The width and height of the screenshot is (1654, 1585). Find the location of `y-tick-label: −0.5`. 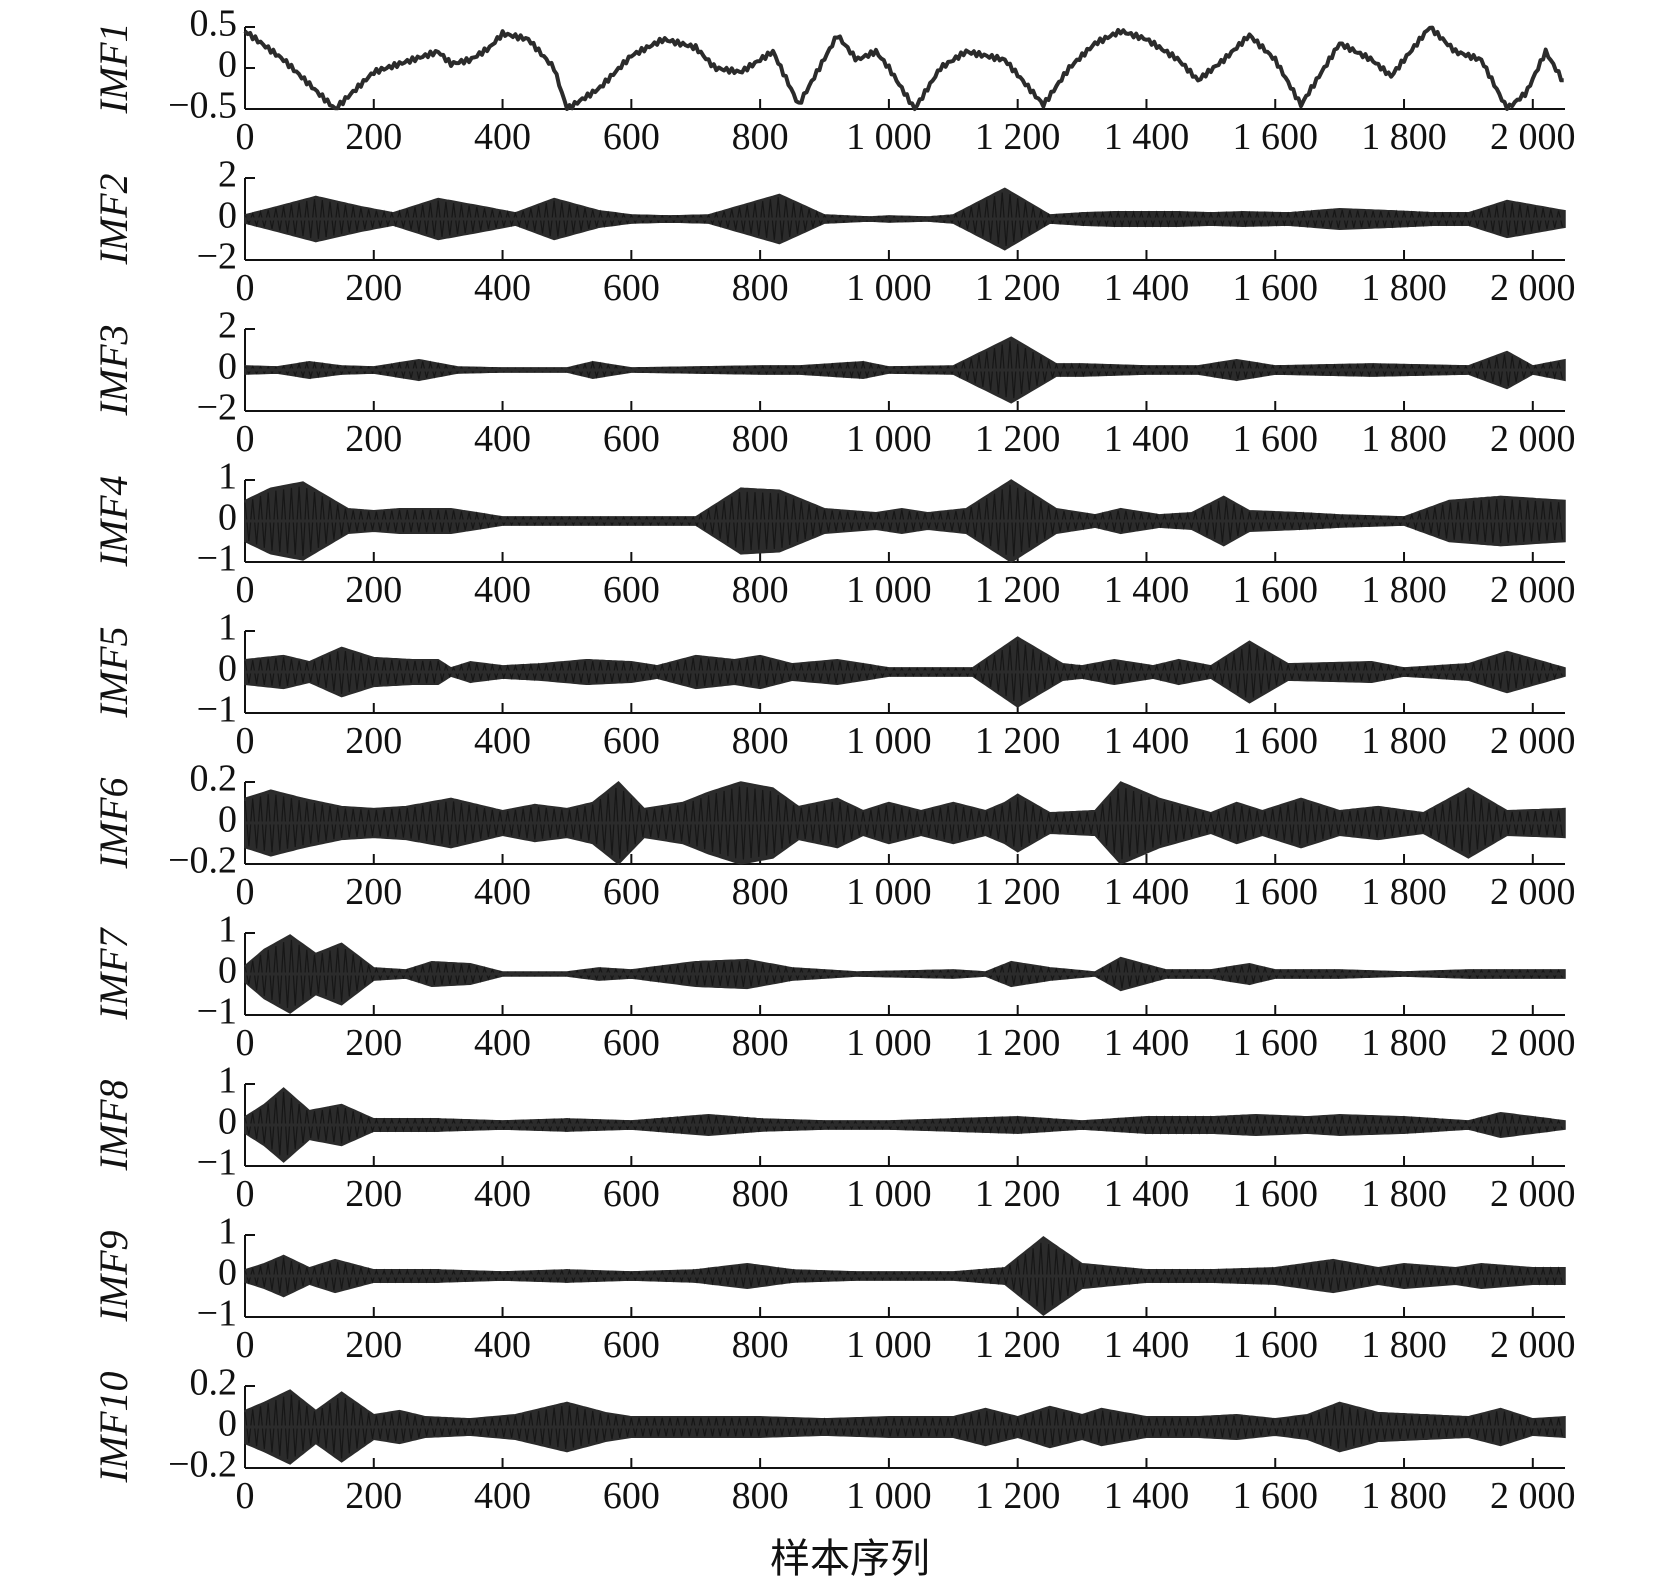

y-tick-label: −0.5 is located at coordinates (202, 106).